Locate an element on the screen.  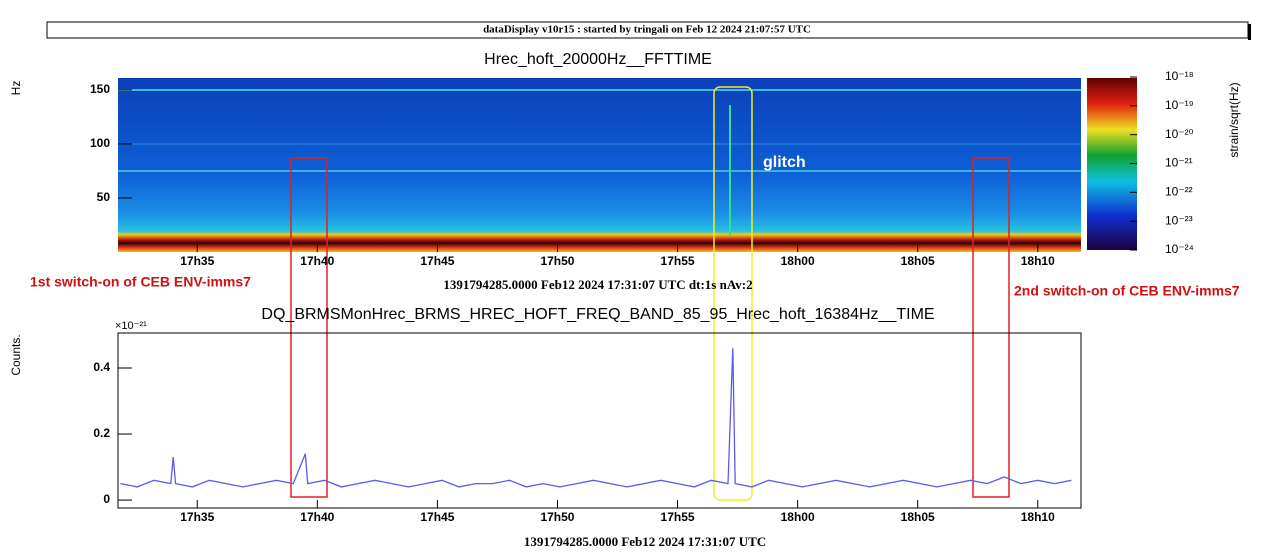
annotation: glitch is located at coordinates (784, 162).